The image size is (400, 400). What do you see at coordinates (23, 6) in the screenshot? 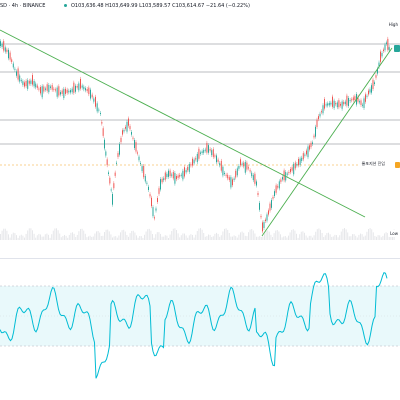
I see `symbol-info: SD · 4h · BINANCE` at bounding box center [23, 6].